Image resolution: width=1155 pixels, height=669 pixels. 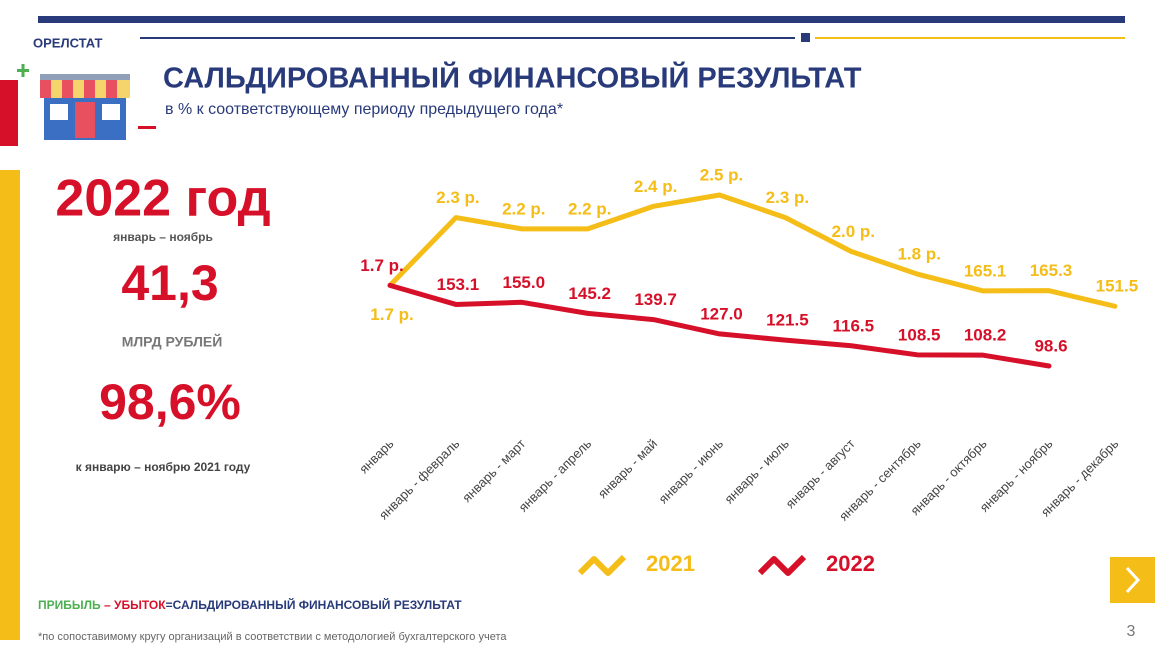 What do you see at coordinates (69, 605) in the screenshot?
I see `formula-profit: ПРИБЫЛЬ` at bounding box center [69, 605].